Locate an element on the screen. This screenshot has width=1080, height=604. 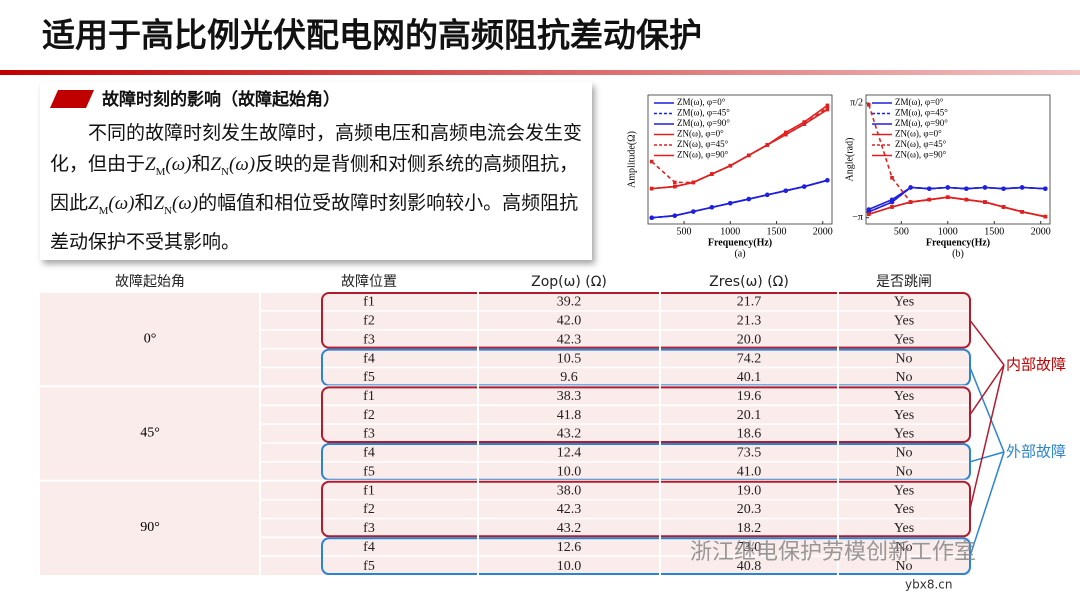
table-cell: 38.3 is located at coordinates (569, 396).